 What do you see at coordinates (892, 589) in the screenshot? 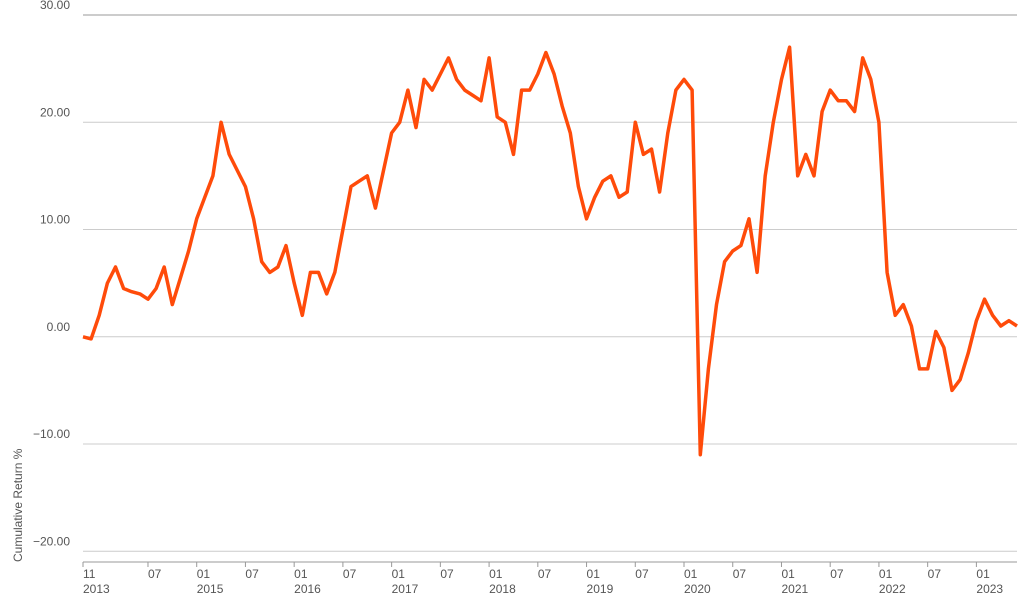
I see `x-tick-year: 2022` at bounding box center [892, 589].